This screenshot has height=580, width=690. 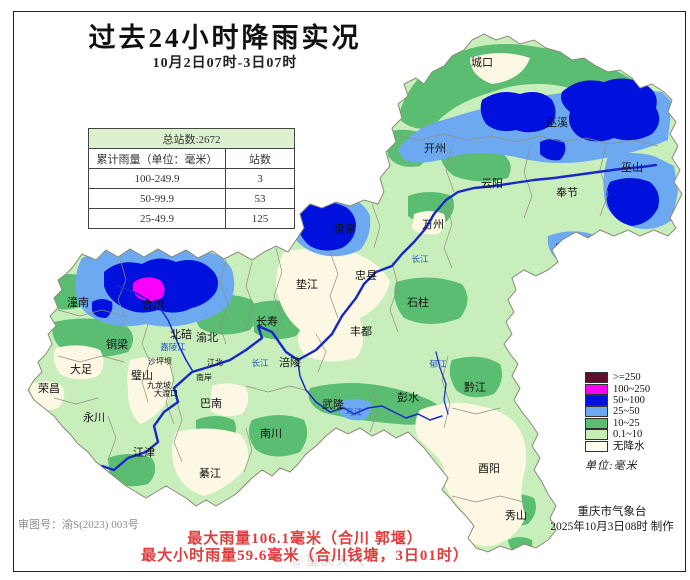 What do you see at coordinates (211, 403) in the screenshot?
I see `district-label: 巴南` at bounding box center [211, 403].